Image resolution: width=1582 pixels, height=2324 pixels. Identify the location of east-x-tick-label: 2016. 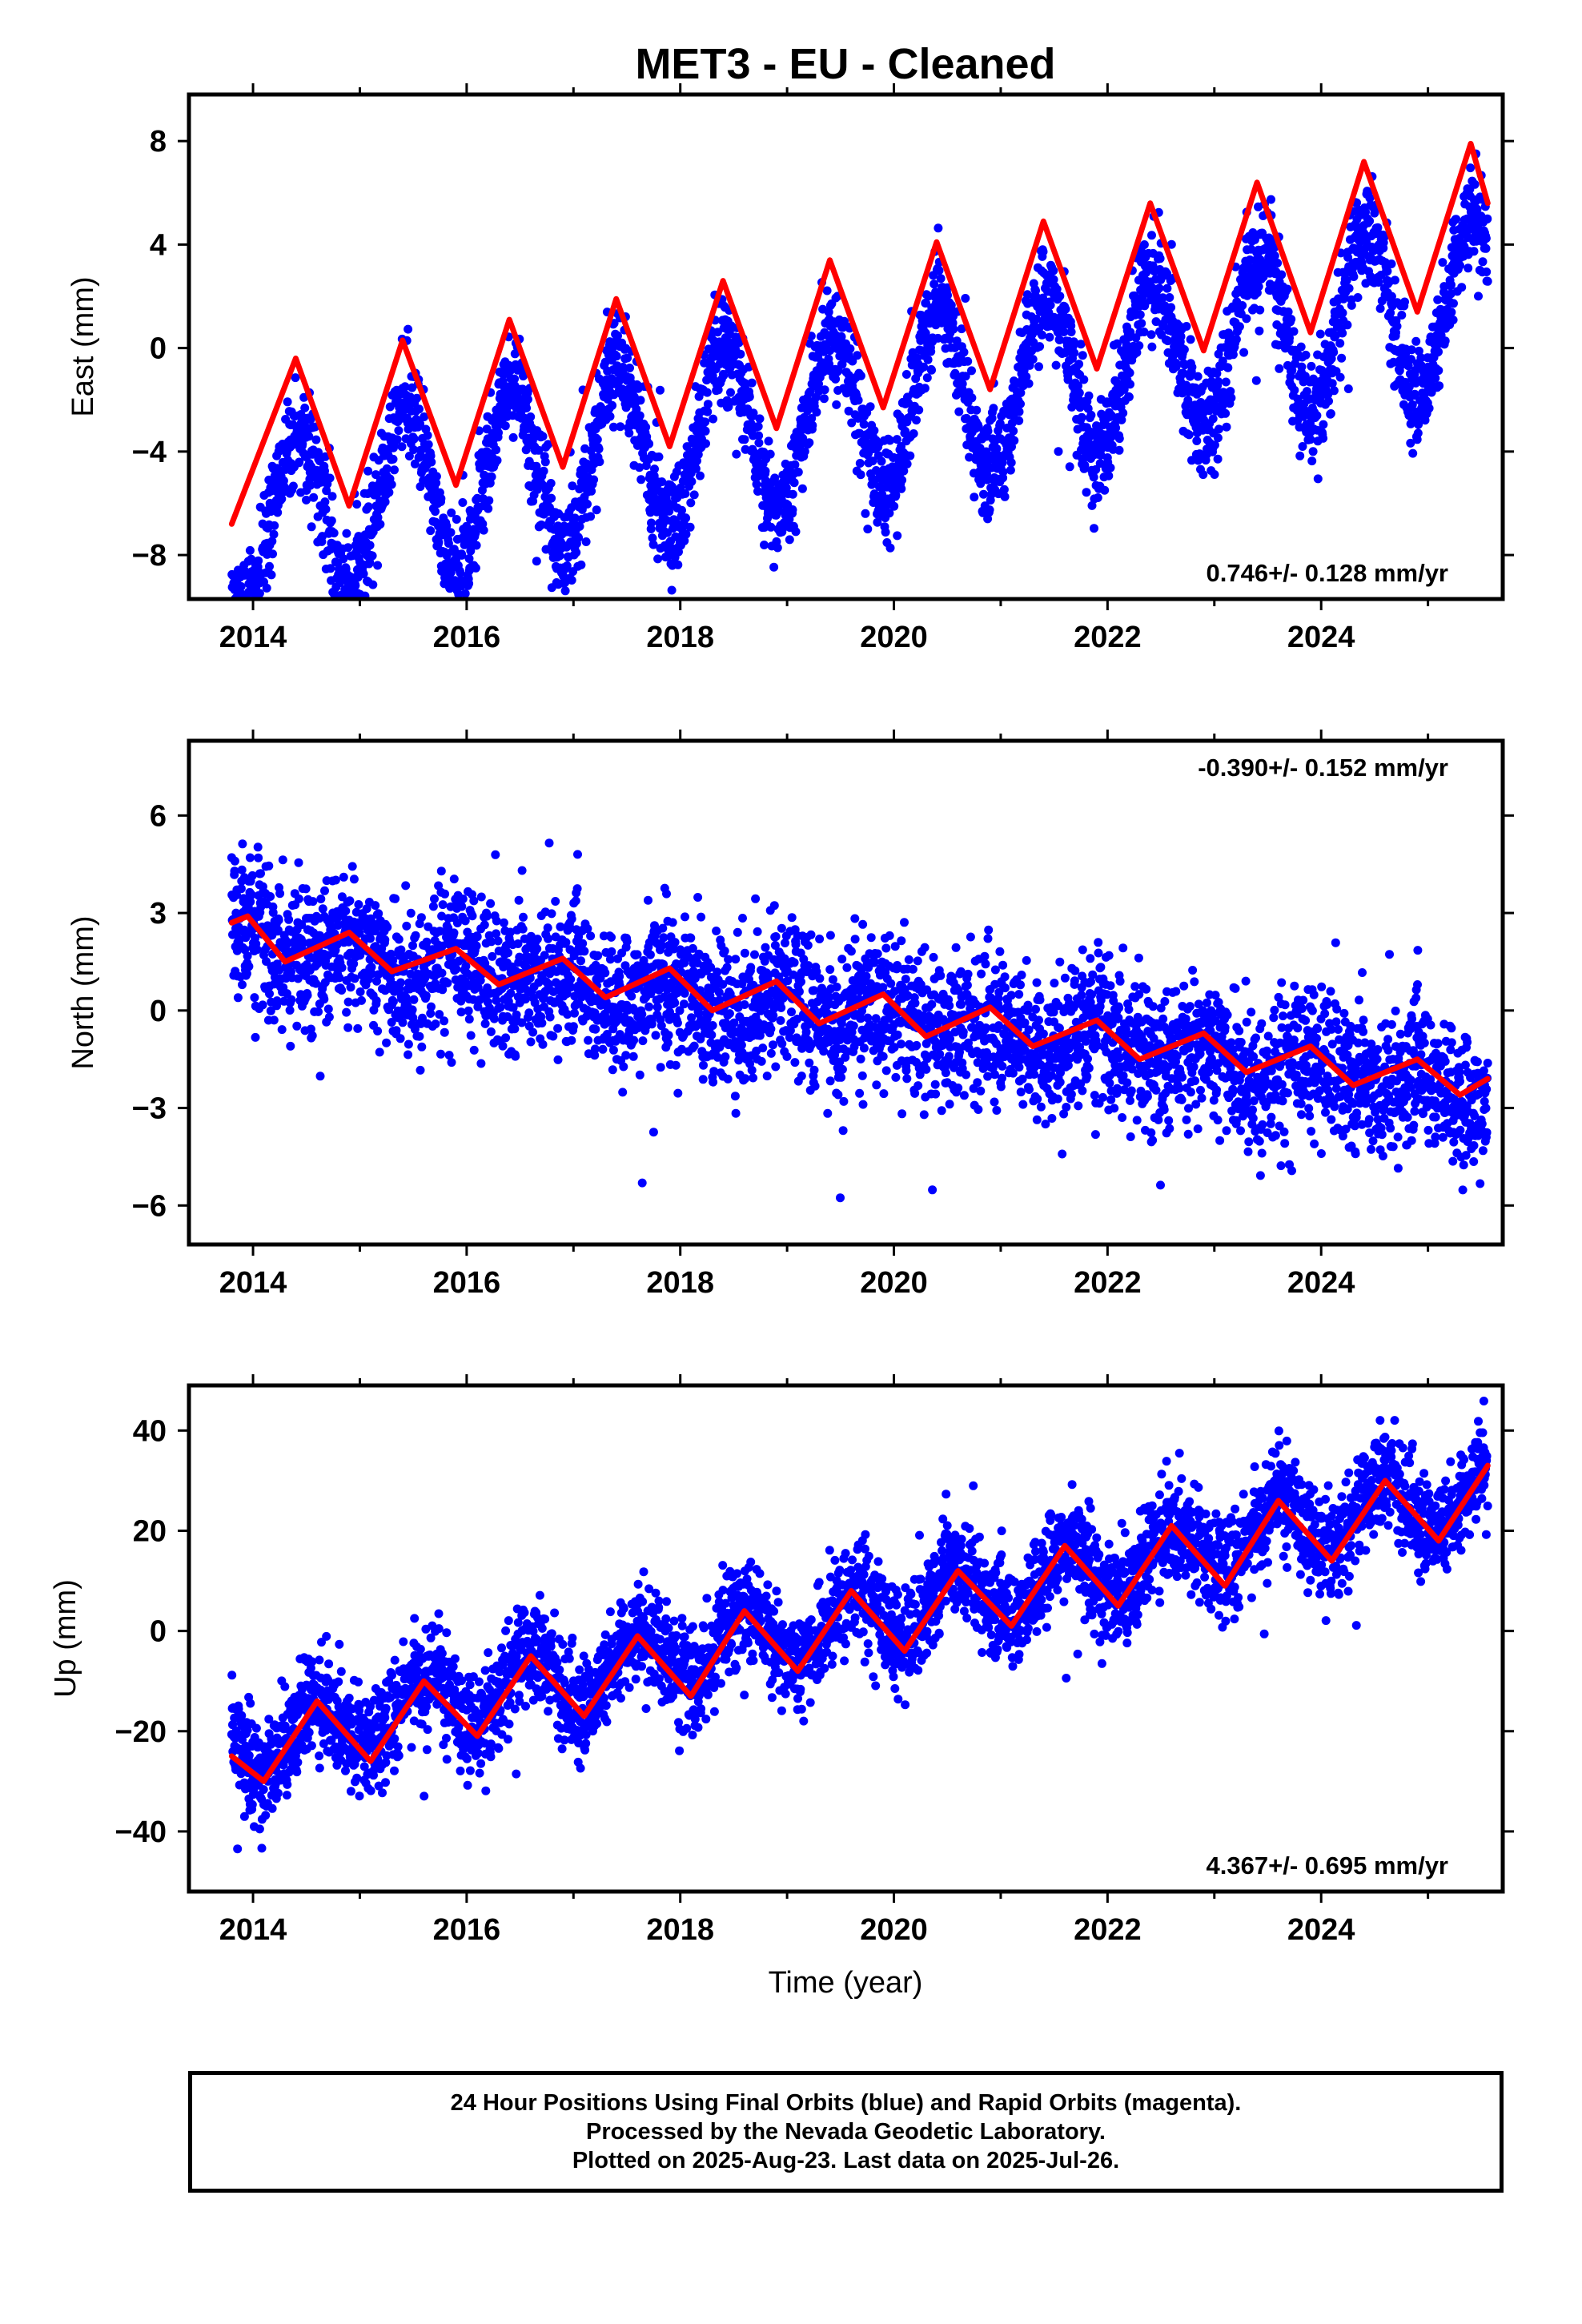
(467, 637).